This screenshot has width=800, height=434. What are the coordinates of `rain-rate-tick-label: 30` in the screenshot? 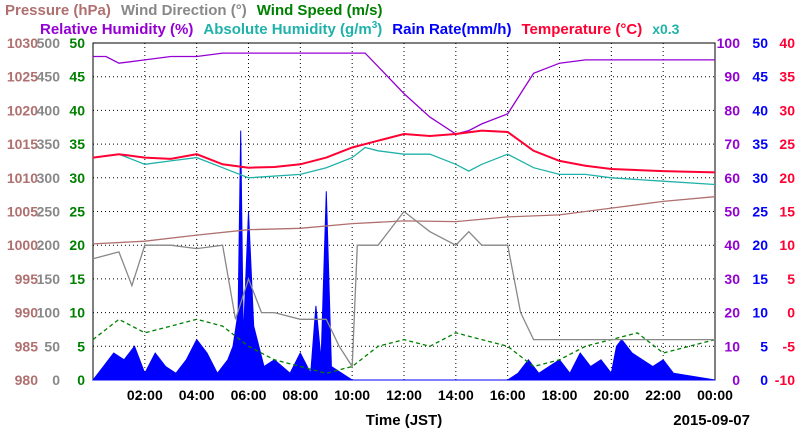 It's located at (760, 178).